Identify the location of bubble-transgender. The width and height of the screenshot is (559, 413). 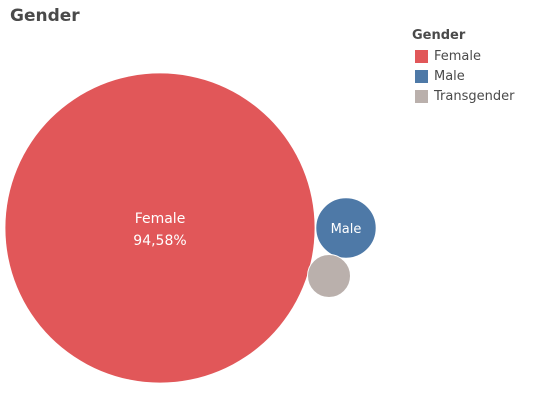
(329, 276).